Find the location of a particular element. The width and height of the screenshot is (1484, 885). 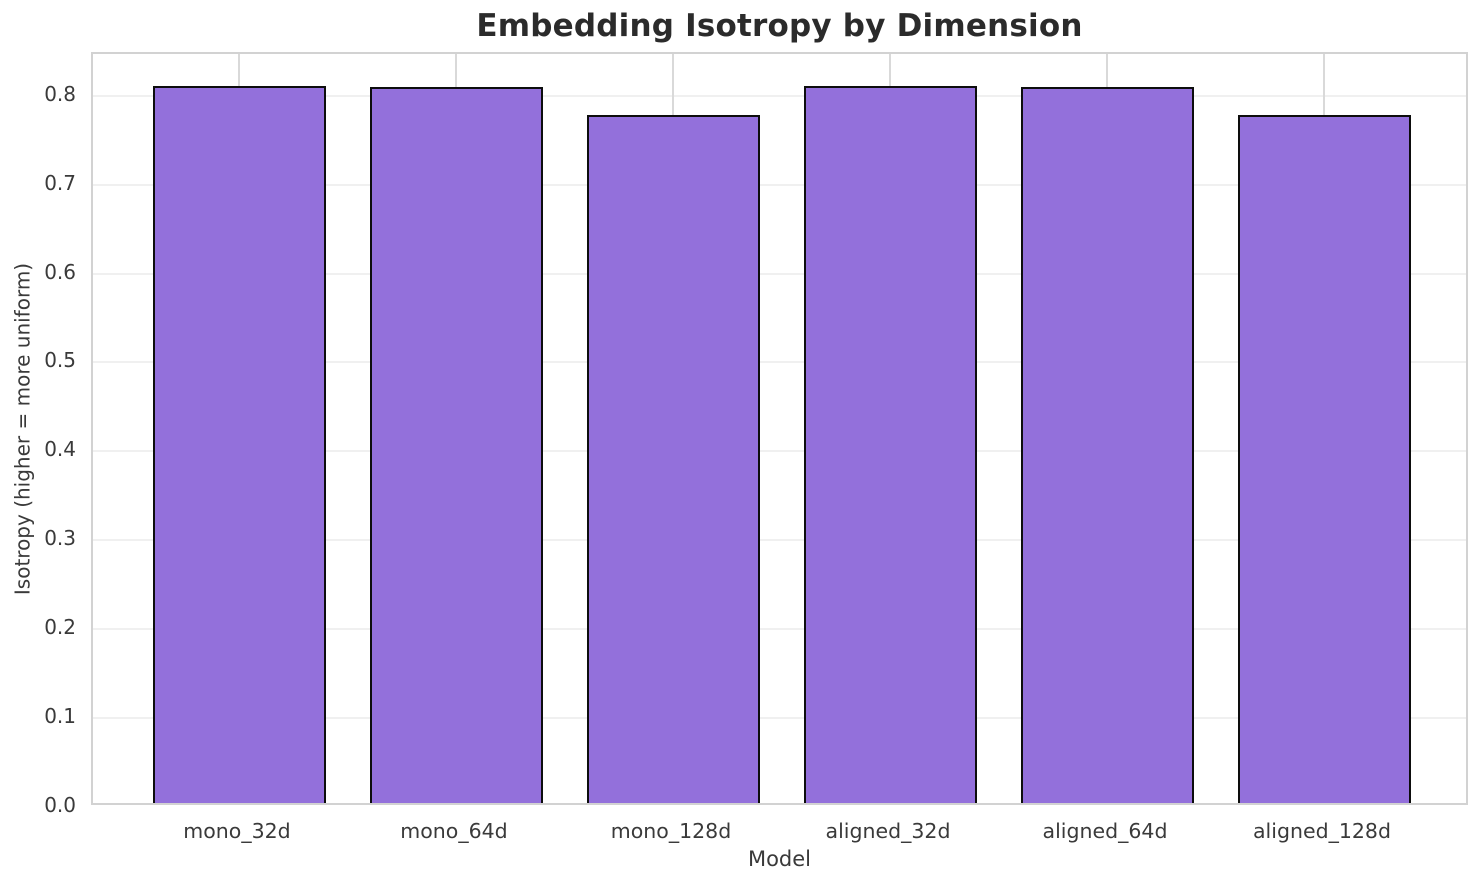

chart-title: Embedding Isotropy by Dimension is located at coordinates (779, 26).